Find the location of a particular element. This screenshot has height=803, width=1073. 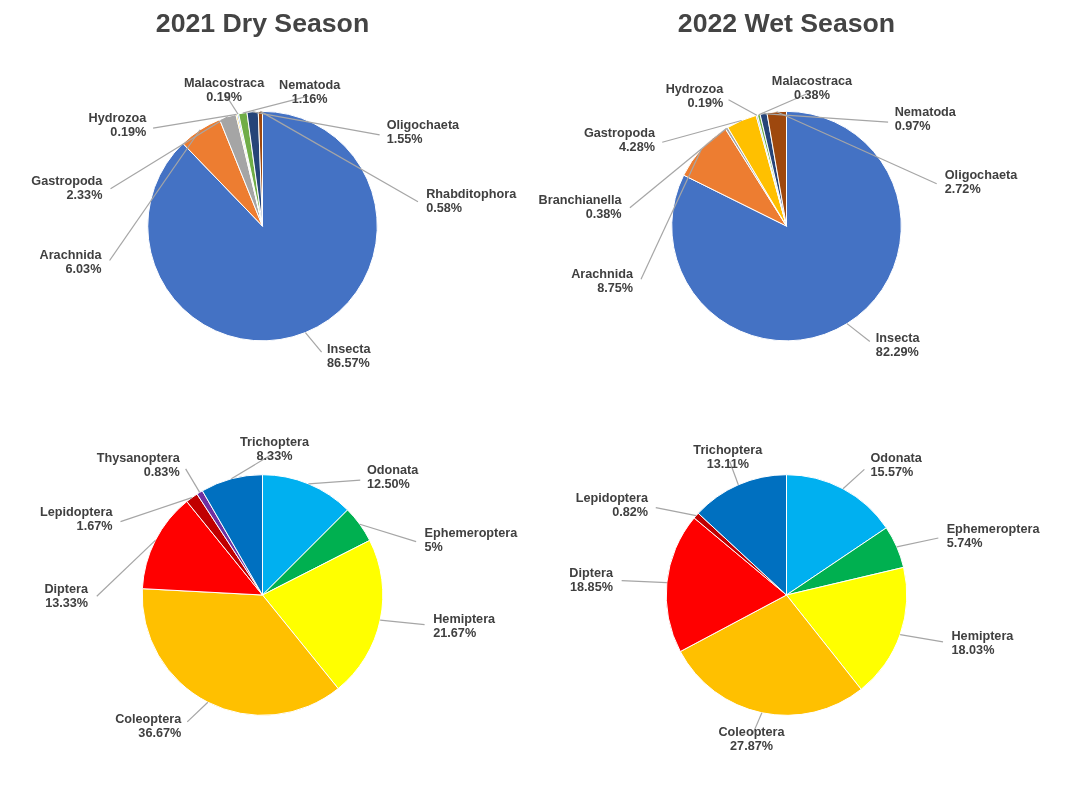

data-label: 82.29% is located at coordinates (897, 352).